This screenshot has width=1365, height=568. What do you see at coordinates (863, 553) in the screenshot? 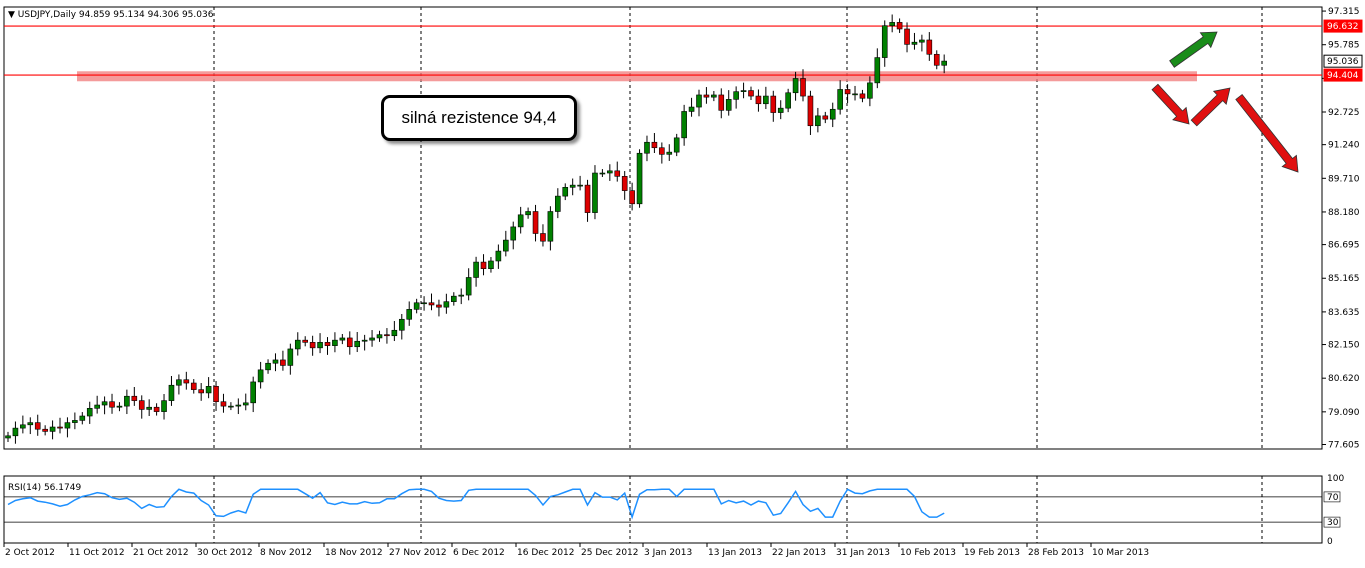
I see `date-tick-label: 31 Jan 2013` at bounding box center [863, 553].